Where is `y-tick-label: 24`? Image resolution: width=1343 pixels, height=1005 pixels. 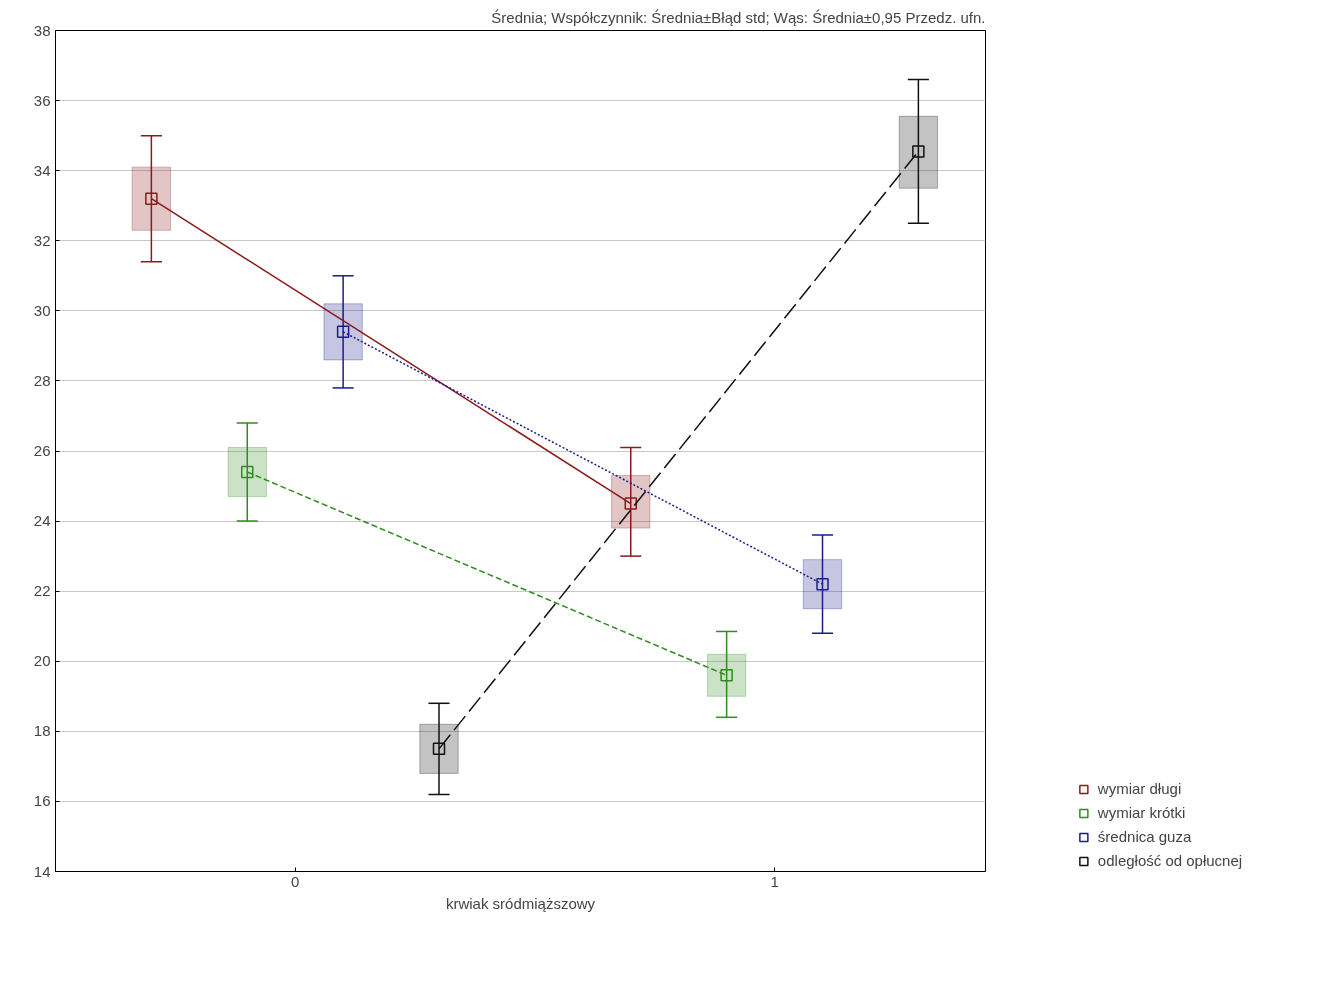
y-tick-label: 24 is located at coordinates (42, 521).